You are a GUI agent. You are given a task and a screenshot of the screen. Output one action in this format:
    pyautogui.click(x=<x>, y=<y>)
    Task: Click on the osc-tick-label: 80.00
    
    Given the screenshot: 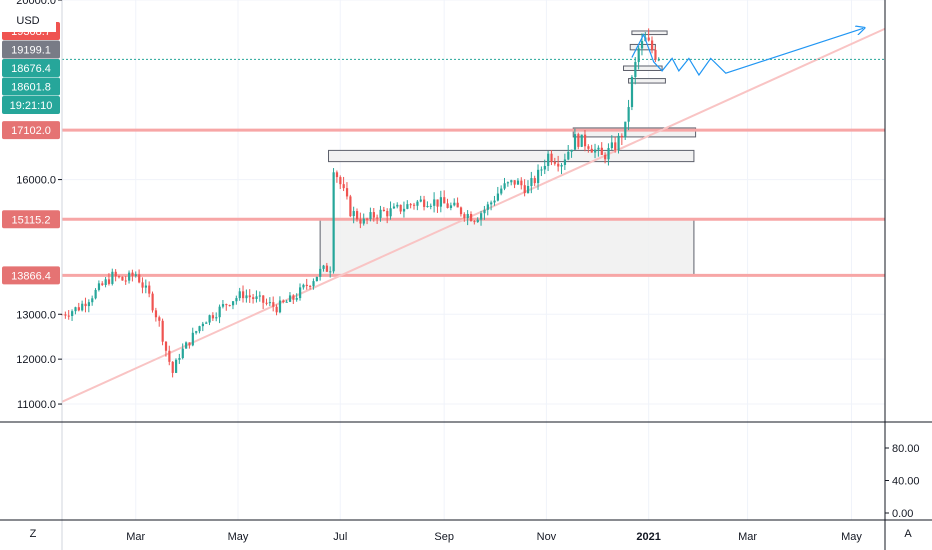 What is the action you would take?
    pyautogui.click(x=906, y=449)
    